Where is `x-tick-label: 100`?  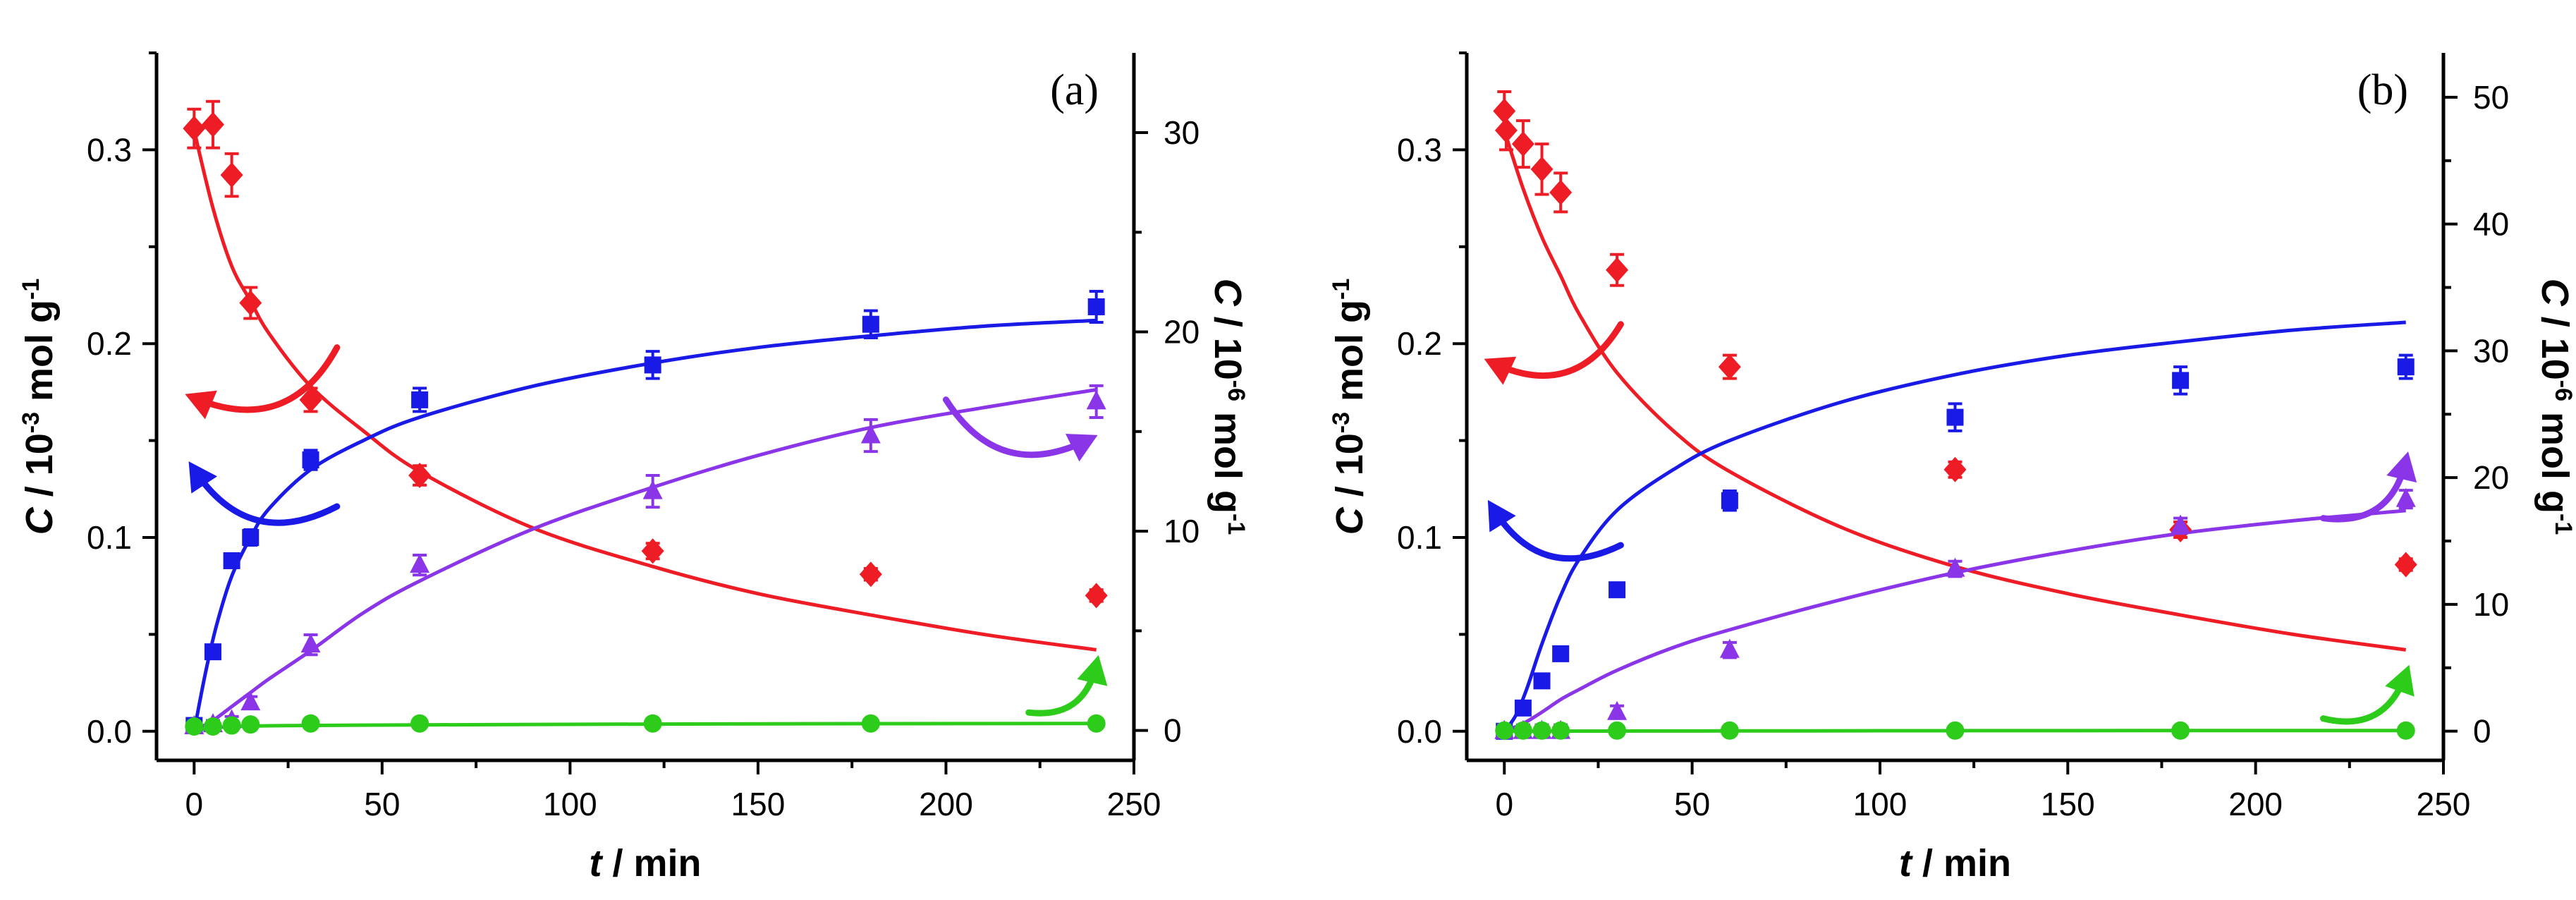
x-tick-label: 100 is located at coordinates (1880, 804).